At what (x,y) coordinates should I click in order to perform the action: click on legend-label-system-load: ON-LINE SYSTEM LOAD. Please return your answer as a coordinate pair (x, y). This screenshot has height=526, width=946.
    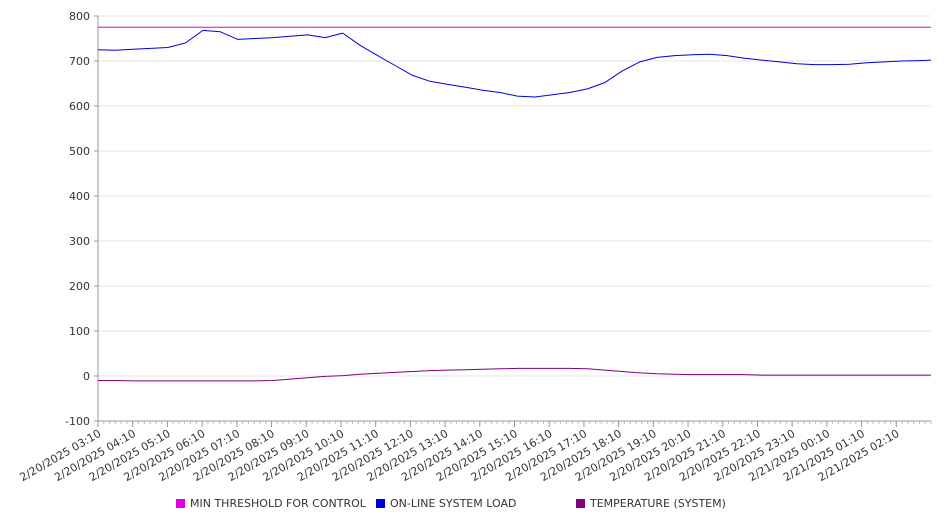
    Looking at the image, I should click on (453, 503).